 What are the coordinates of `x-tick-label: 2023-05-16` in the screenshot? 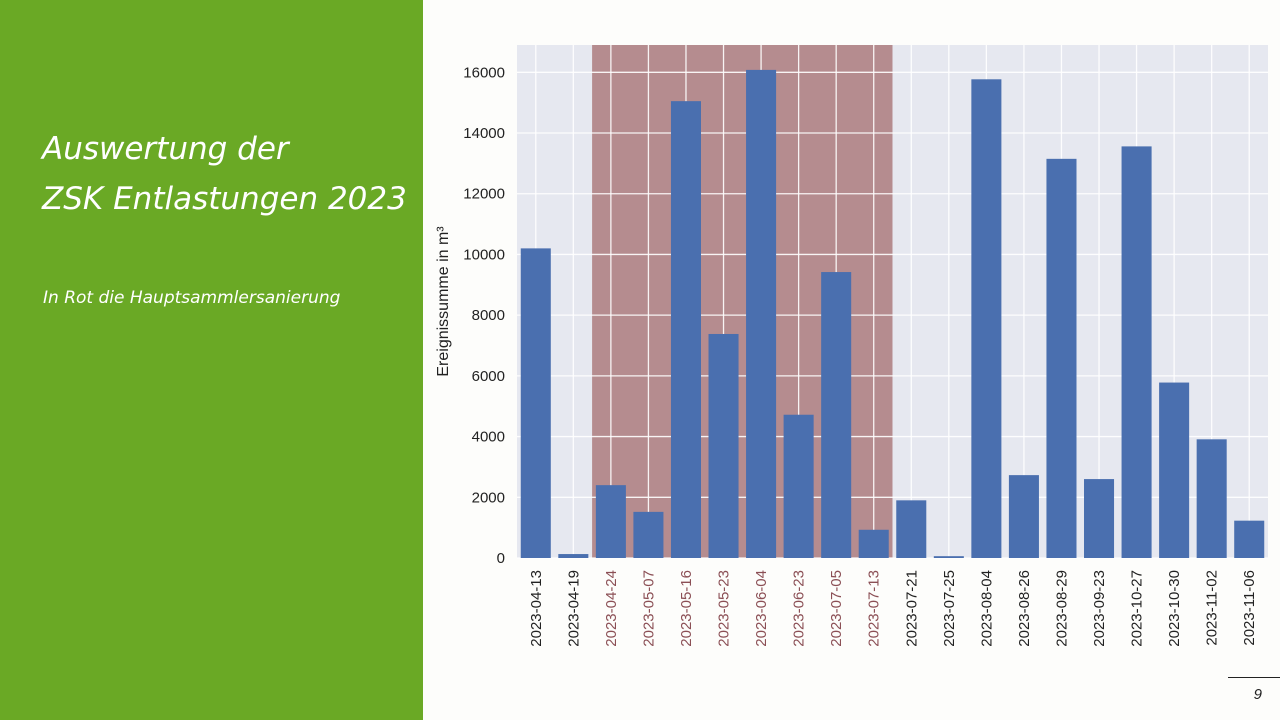 It's located at (686, 608).